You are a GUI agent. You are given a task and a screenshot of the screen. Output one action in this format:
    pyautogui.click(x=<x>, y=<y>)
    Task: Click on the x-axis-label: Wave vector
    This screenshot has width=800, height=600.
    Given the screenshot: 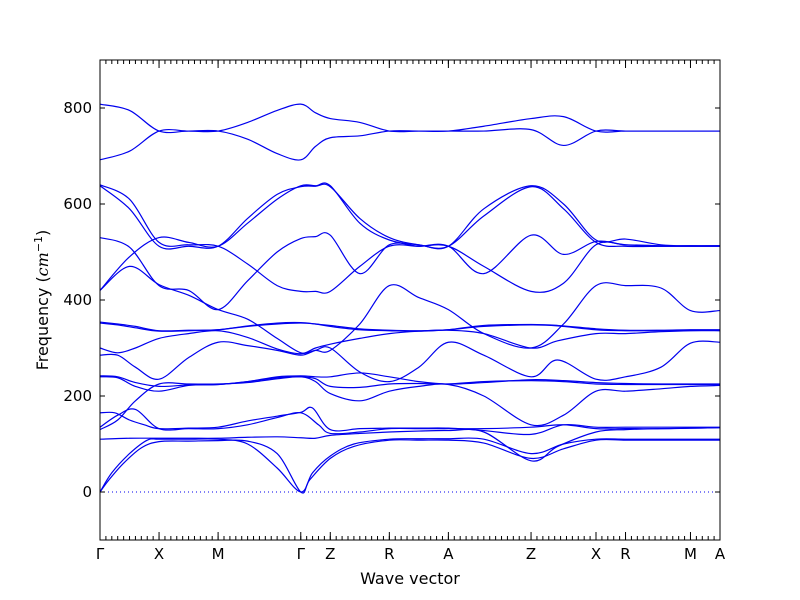 What is the action you would take?
    pyautogui.click(x=410, y=578)
    